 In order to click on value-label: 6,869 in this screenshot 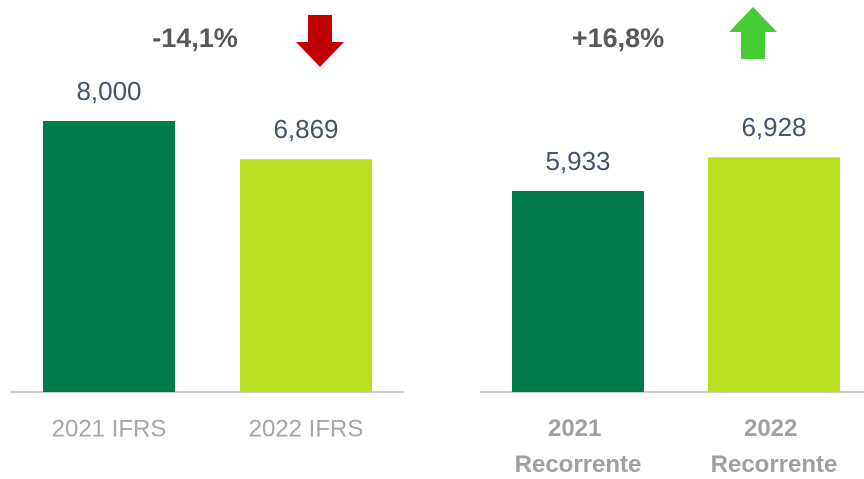, I will do `click(305, 129)`.